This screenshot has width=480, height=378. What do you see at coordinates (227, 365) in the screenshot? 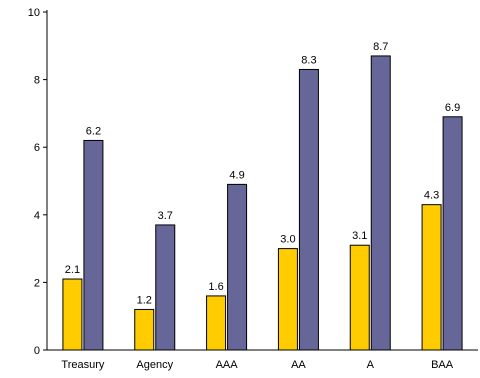
I see `category-label: AAA` at bounding box center [227, 365].